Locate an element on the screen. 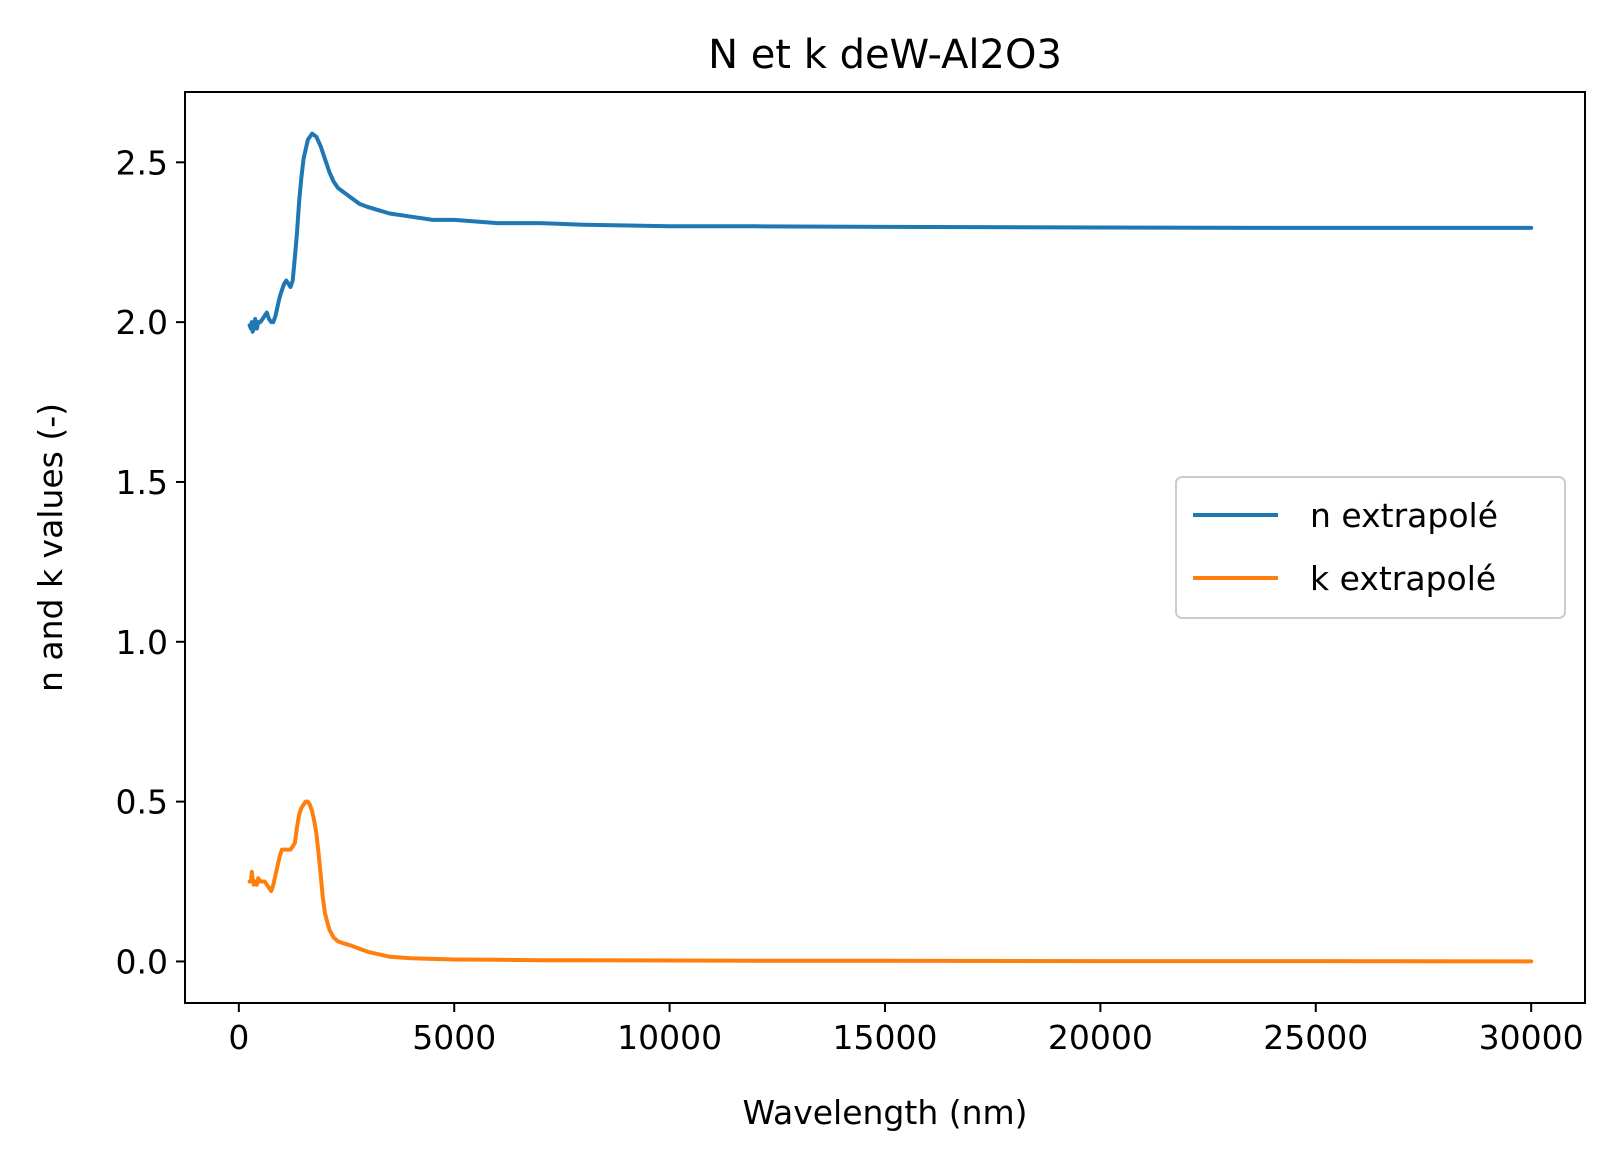  legend-label: k extrapolé is located at coordinates (1403, 578).